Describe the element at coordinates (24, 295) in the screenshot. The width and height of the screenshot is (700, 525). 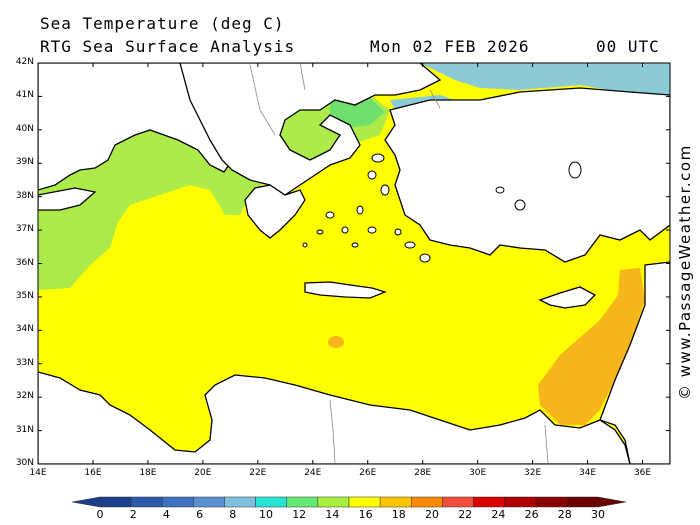
I see `lat-label: 35N` at that location.